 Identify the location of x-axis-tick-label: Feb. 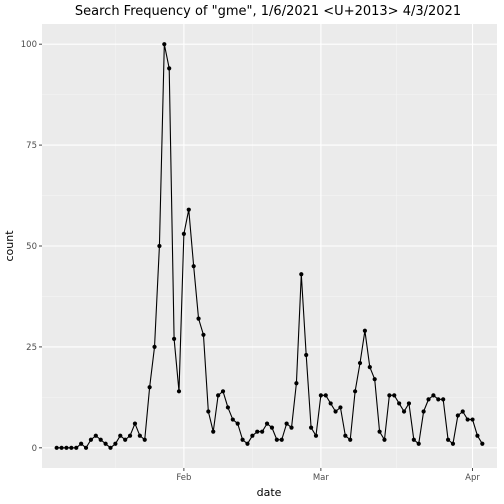
(183, 478).